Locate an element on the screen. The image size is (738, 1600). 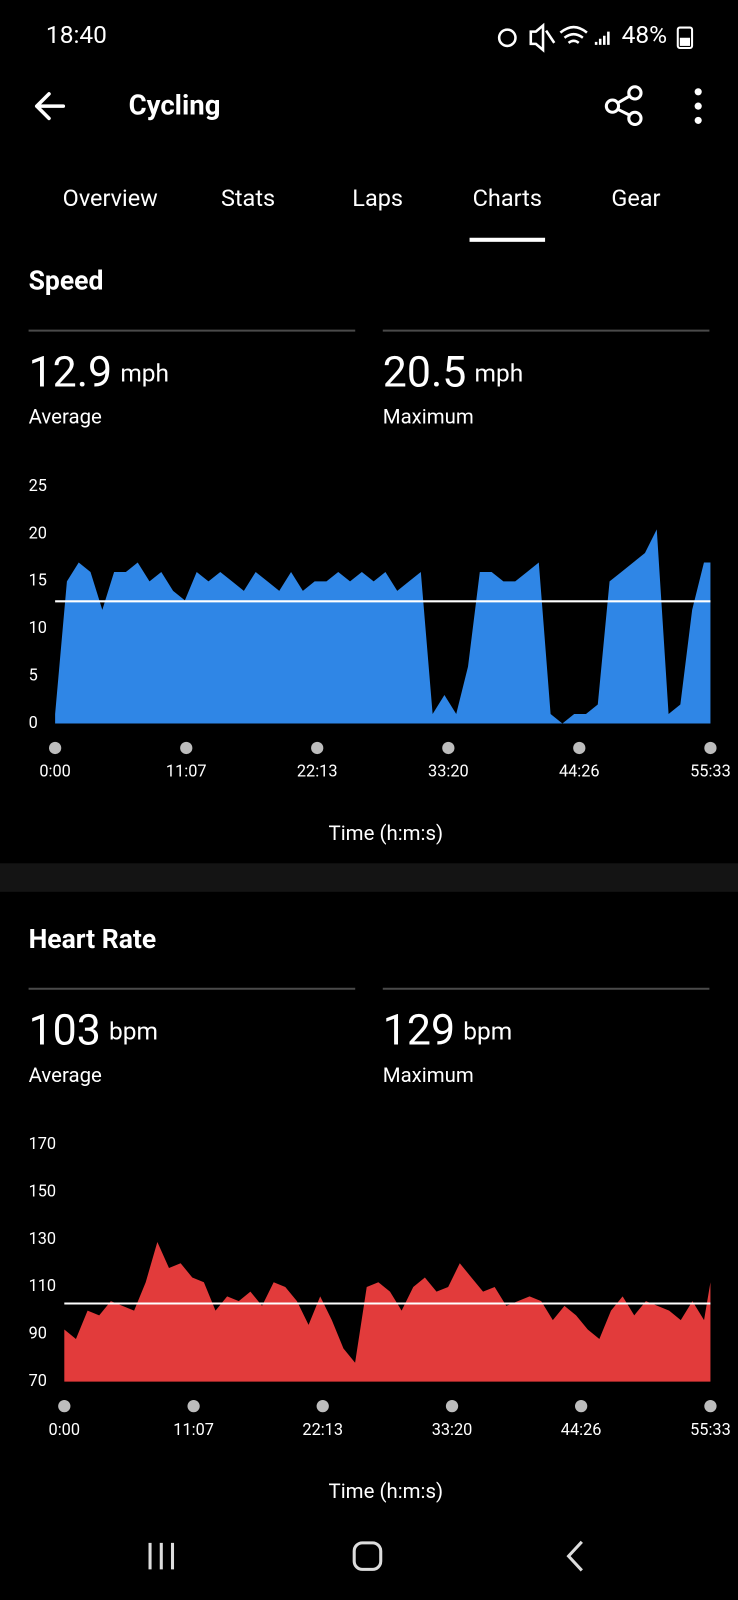
y-tick-label: 150 is located at coordinates (43, 1191).